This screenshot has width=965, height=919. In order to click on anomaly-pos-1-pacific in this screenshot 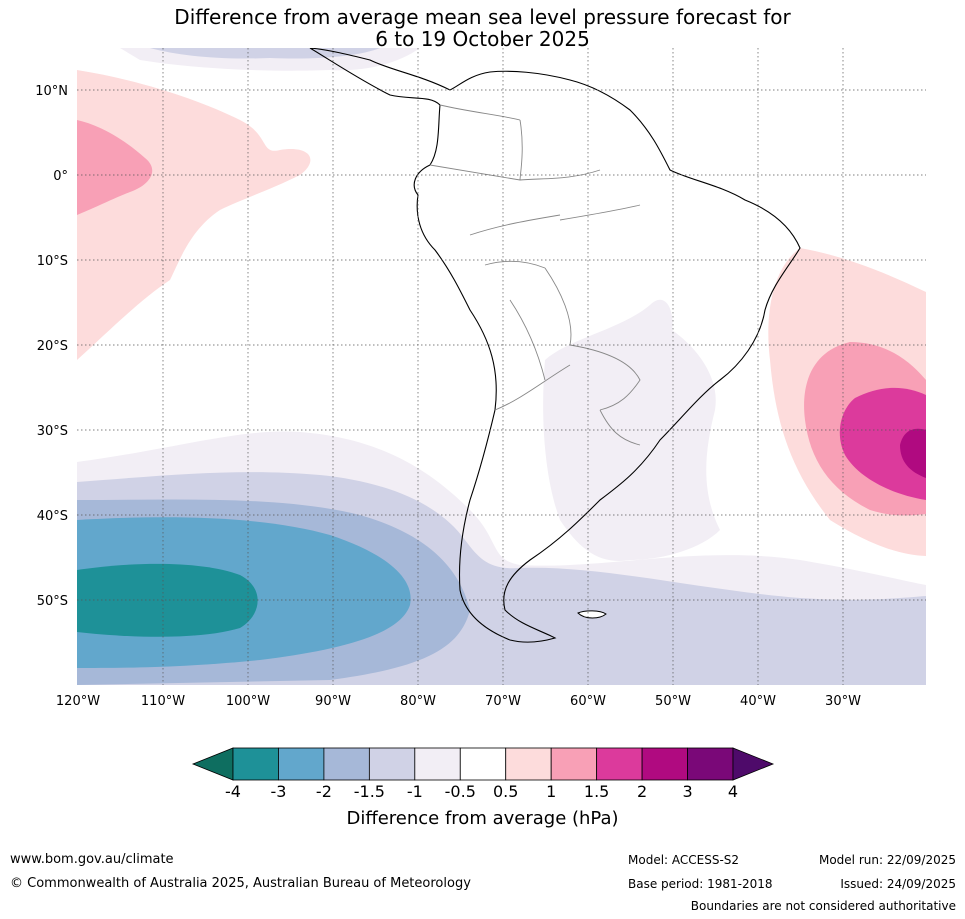, I will do `click(115, 167)`.